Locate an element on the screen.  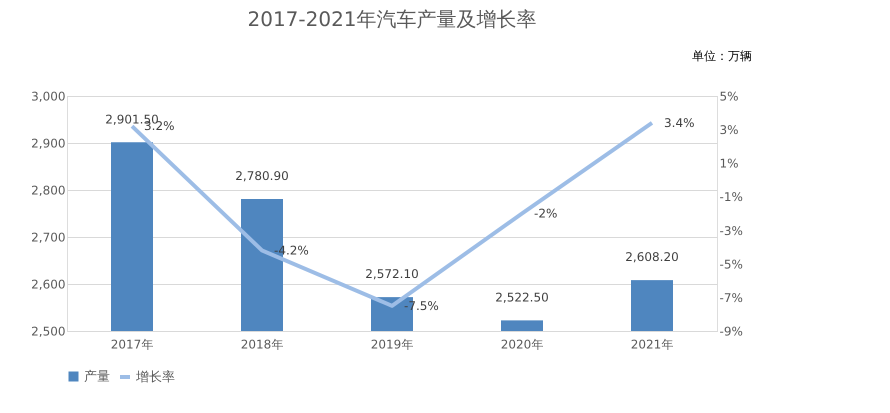
y-tick-label: 2,700 is located at coordinates (48, 237).